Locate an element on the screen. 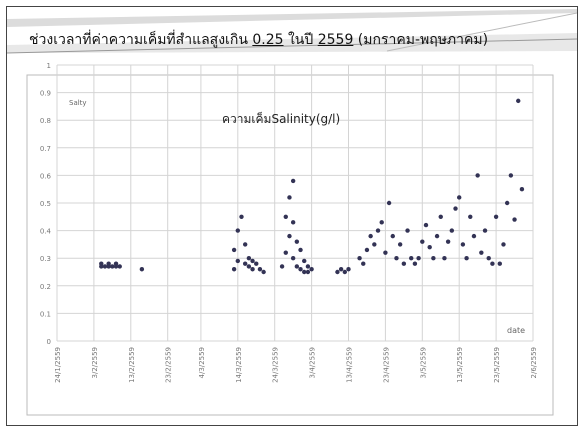 This screenshot has height=432, width=584. x-tick-label: 13/4/2559 is located at coordinates (350, 365).